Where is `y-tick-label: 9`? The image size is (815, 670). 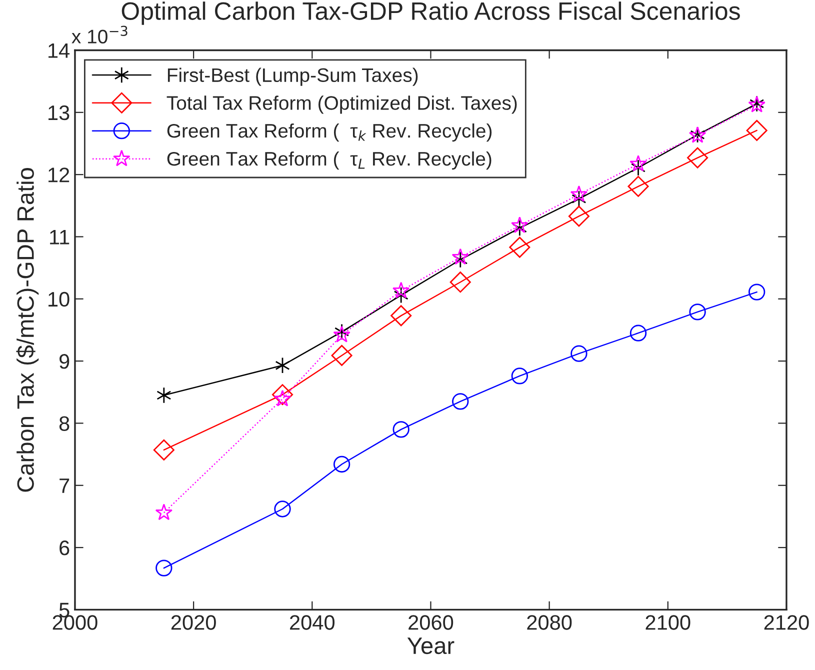 y-tick-label: 9 is located at coordinates (65, 361).